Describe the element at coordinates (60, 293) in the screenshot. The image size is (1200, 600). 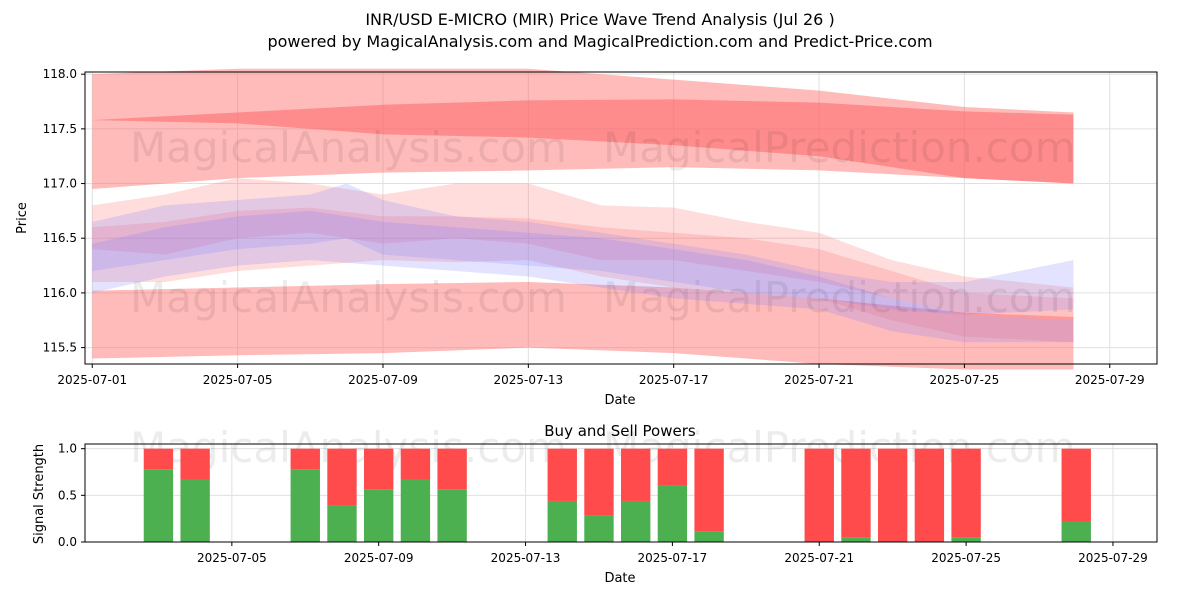
I see `price-y-tick-label: 116.0` at that location.